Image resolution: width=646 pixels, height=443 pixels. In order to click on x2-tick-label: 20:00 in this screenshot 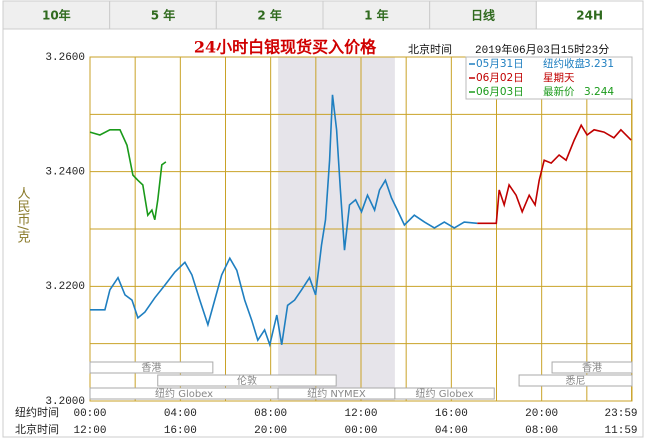, I will do `click(270, 431)`.